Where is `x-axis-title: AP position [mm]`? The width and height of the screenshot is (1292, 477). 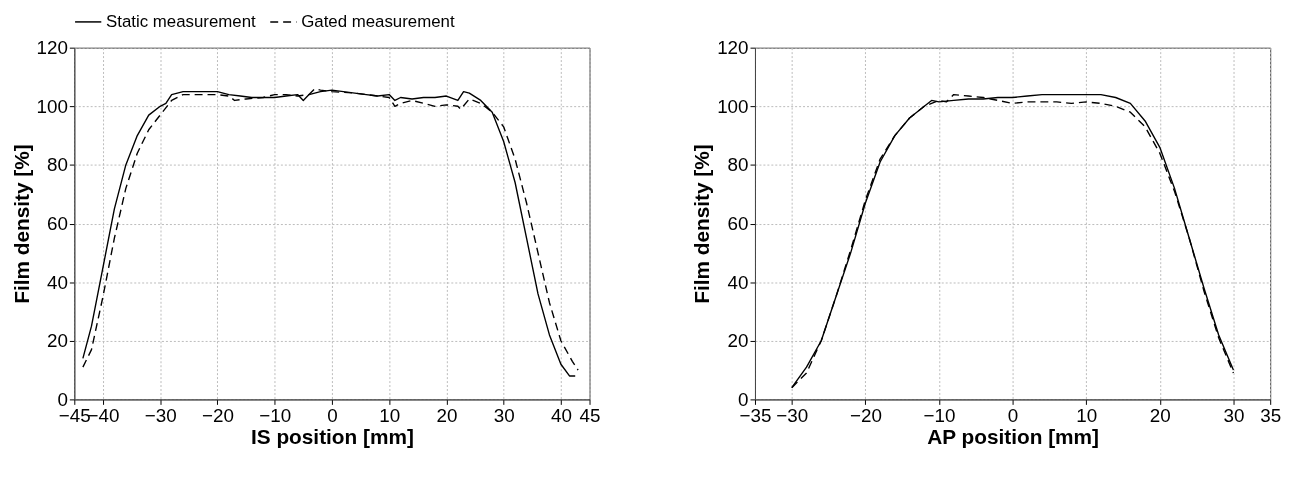 x-axis-title: AP position [mm] is located at coordinates (1013, 437).